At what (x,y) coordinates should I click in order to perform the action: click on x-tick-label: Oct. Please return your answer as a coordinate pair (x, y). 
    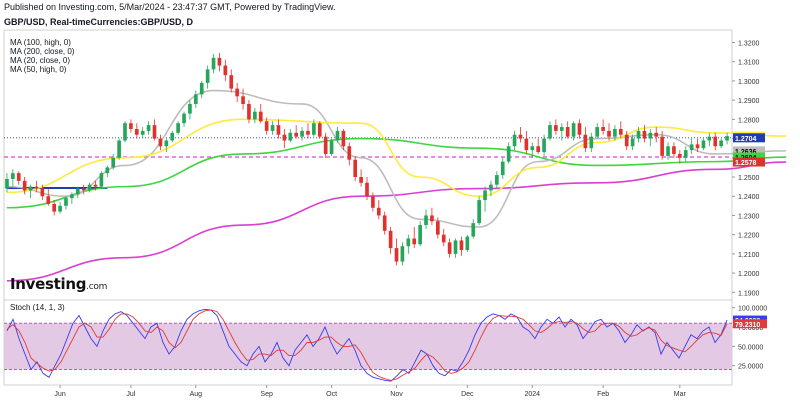
    Looking at the image, I should click on (331, 394).